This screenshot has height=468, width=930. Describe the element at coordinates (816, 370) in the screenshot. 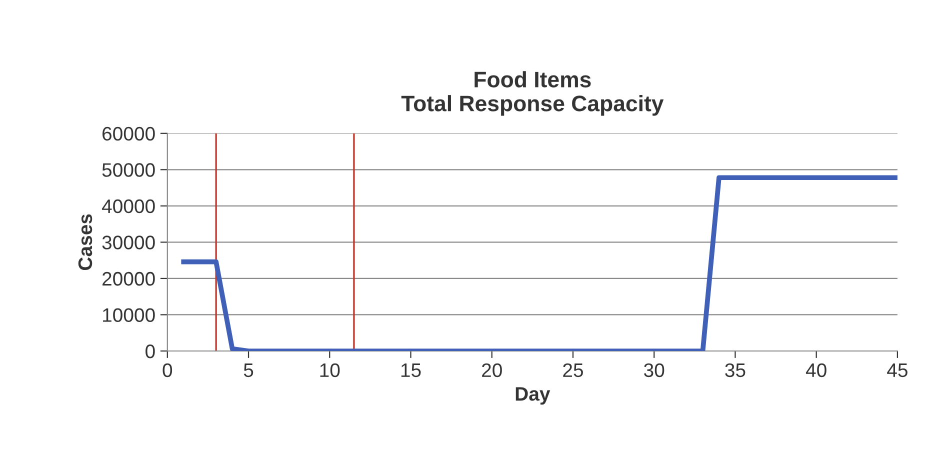

I see `x-tick-label: 40` at that location.